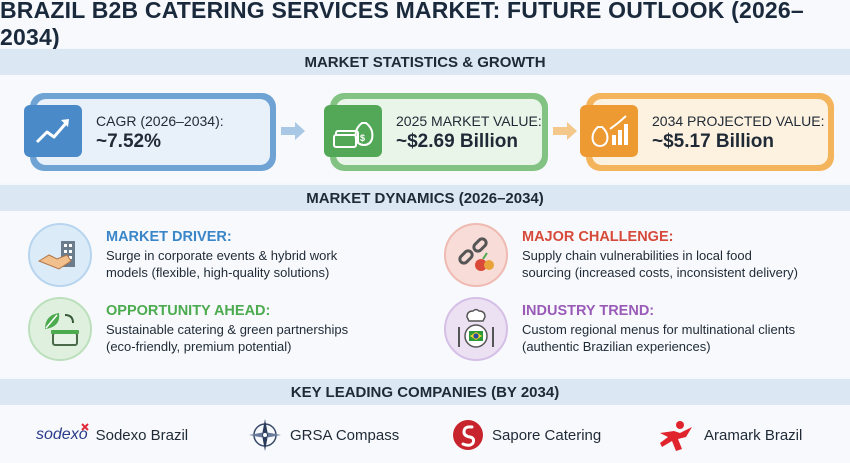 This screenshot has height=463, width=850. I want to click on company-sapore: Sapore Catering, so click(526, 435).